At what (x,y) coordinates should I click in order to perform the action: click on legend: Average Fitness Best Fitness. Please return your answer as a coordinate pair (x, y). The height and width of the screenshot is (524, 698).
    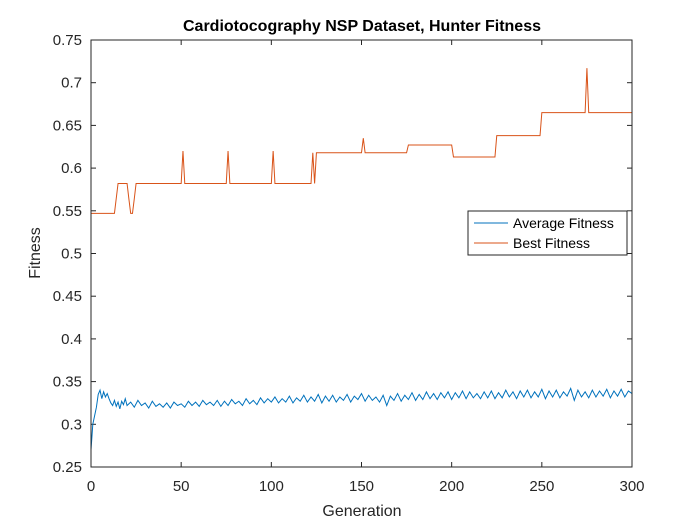
    Looking at the image, I should click on (547, 233).